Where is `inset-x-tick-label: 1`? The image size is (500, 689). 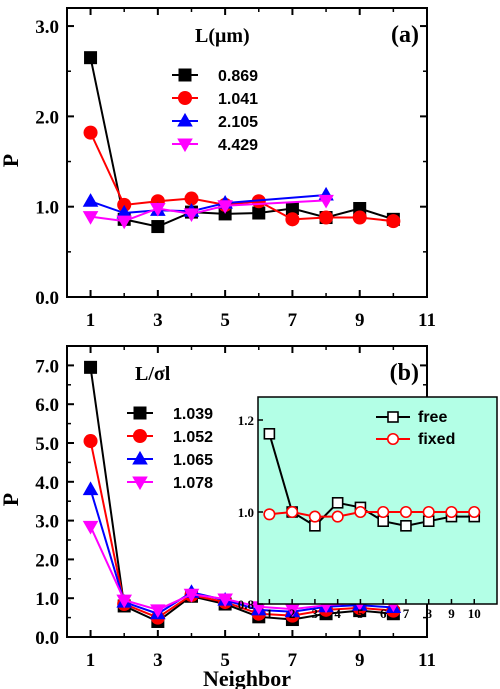
inset-x-tick-label: 1 is located at coordinates (269, 613).